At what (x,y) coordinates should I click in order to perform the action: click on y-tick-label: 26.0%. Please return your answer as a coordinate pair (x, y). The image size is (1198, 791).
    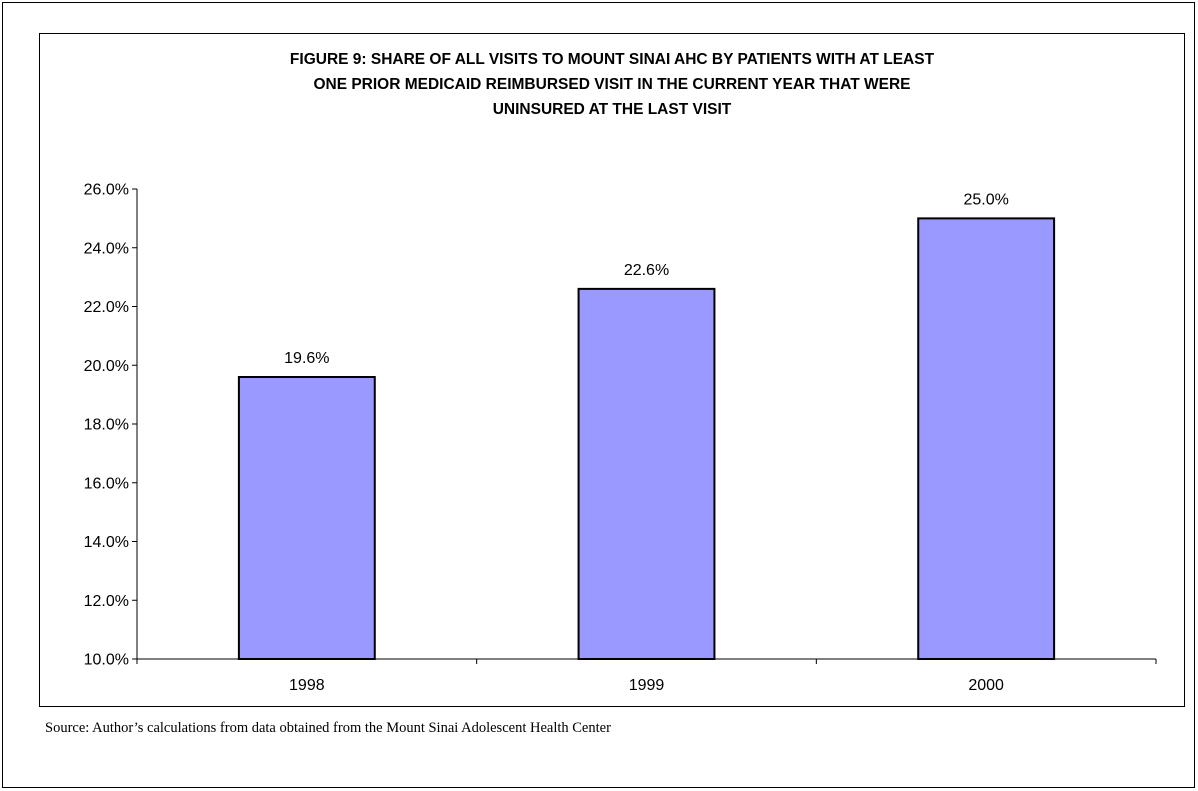
    Looking at the image, I should click on (106, 190).